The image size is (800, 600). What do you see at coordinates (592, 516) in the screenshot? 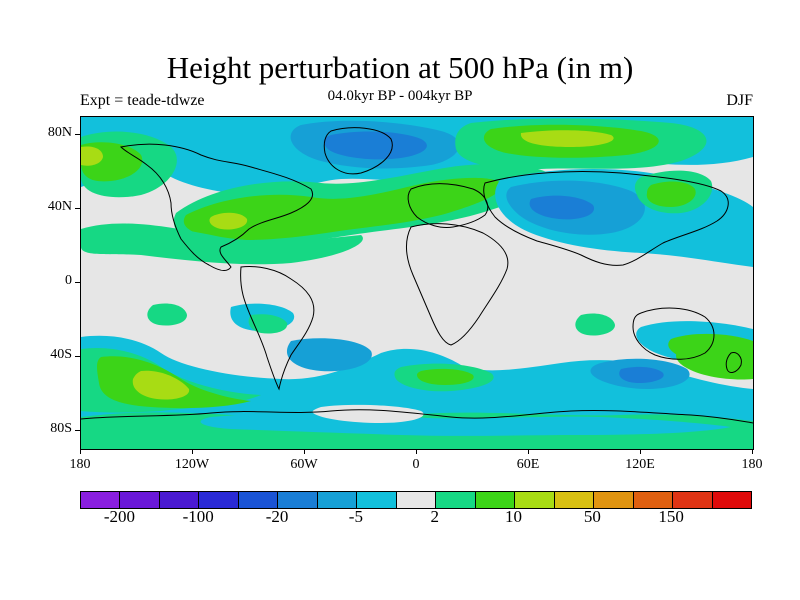
I see `colorbar-tick-label: 50` at bounding box center [592, 516].